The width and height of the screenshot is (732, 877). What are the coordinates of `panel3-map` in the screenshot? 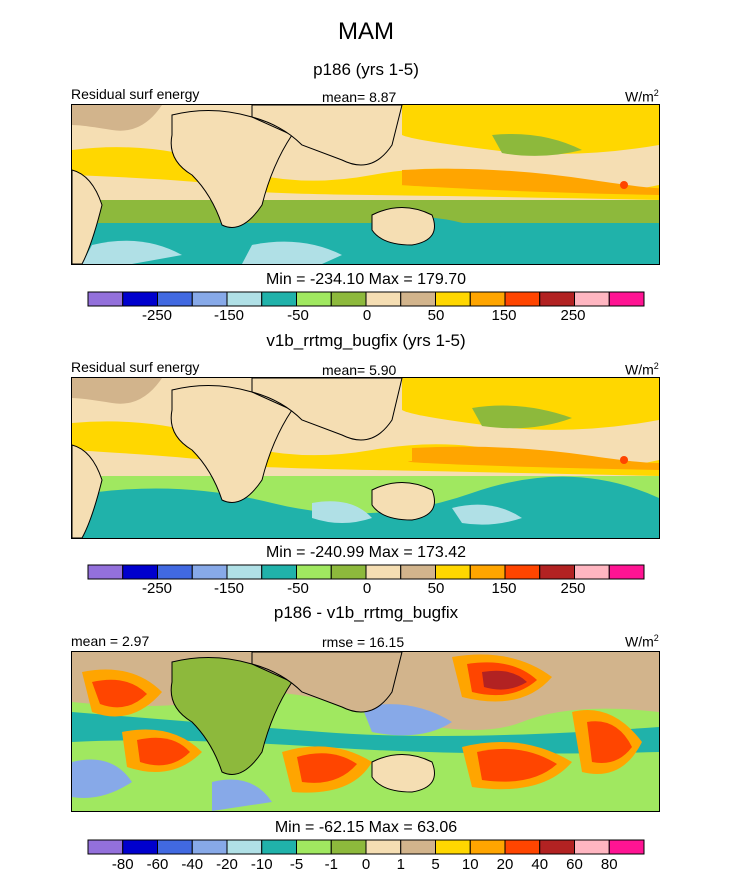 It's located at (365, 731).